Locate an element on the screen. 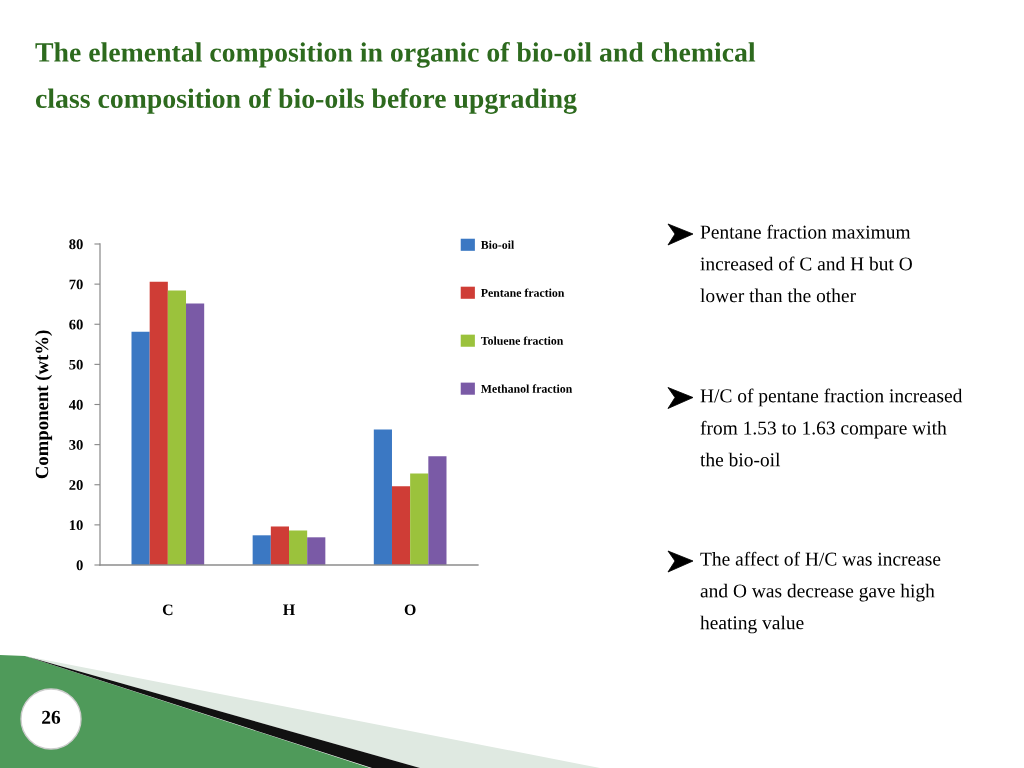 Image resolution: width=1024 pixels, height=768 pixels. y-tick-label: 60 is located at coordinates (76, 324).